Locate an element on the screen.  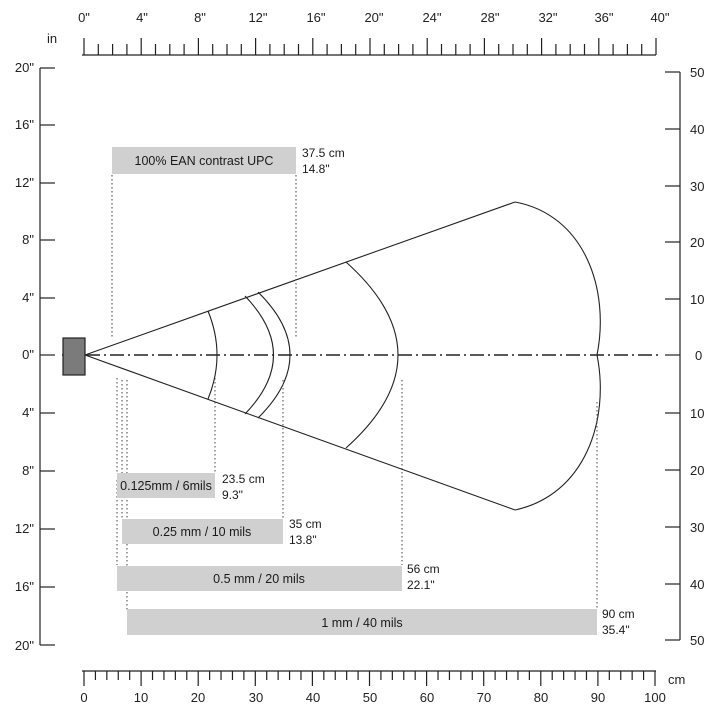
bottom-ruler is located at coordinates (369, 678).